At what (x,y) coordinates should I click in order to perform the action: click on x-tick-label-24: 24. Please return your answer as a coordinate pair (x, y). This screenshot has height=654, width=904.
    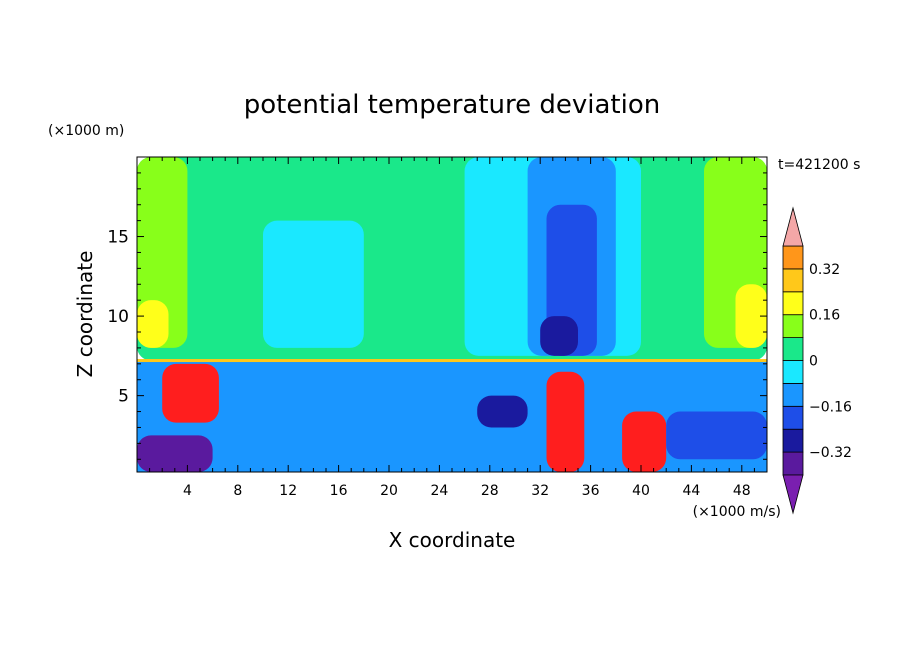
    Looking at the image, I should click on (439, 491).